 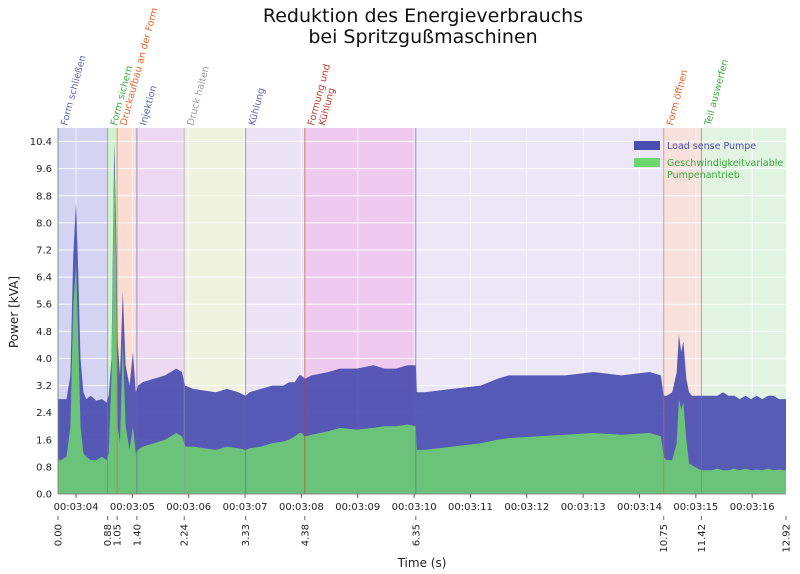 I want to click on time-tick-label: 00:03:11, so click(x=470, y=507).